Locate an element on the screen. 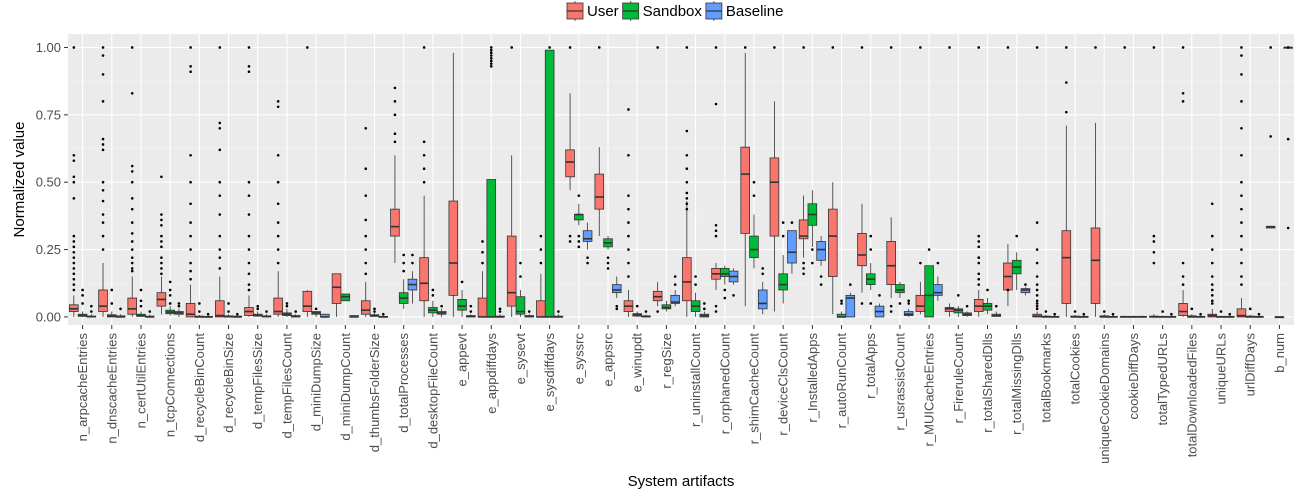 Image resolution: width=1304 pixels, height=496 pixels. x-tick-label: r_deviceClsCount is located at coordinates (783, 384).